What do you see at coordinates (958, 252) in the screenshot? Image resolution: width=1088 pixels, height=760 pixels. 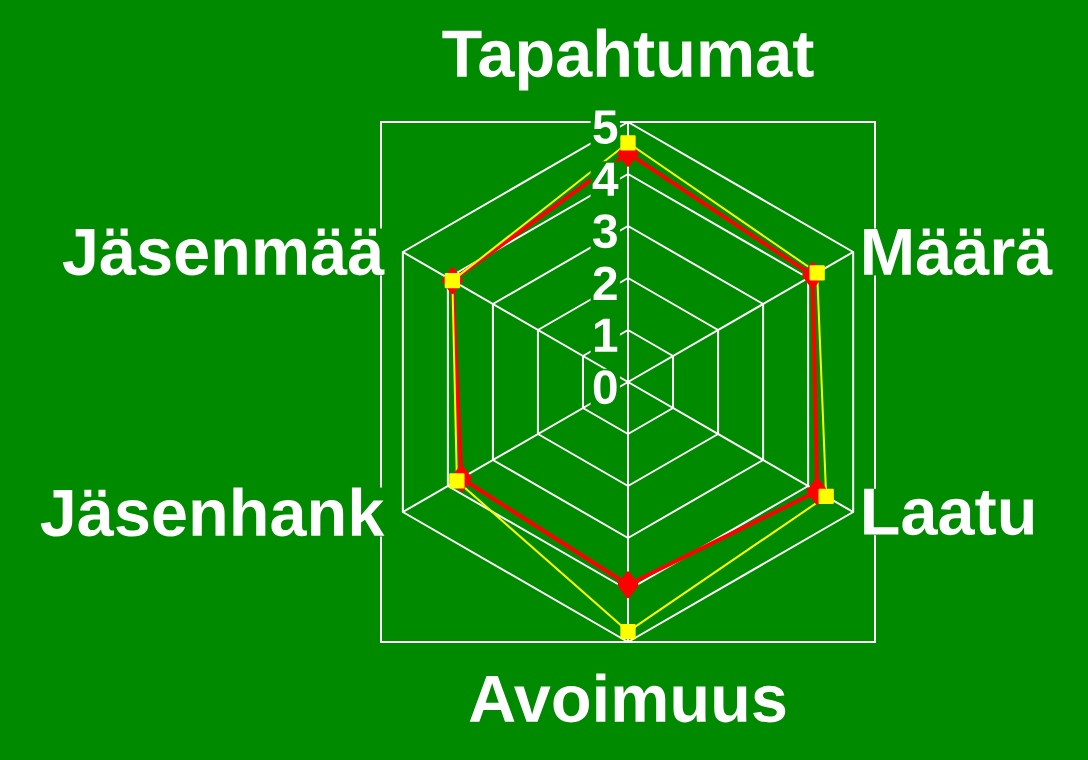 I see `spoke-label: Määrä` at bounding box center [958, 252].